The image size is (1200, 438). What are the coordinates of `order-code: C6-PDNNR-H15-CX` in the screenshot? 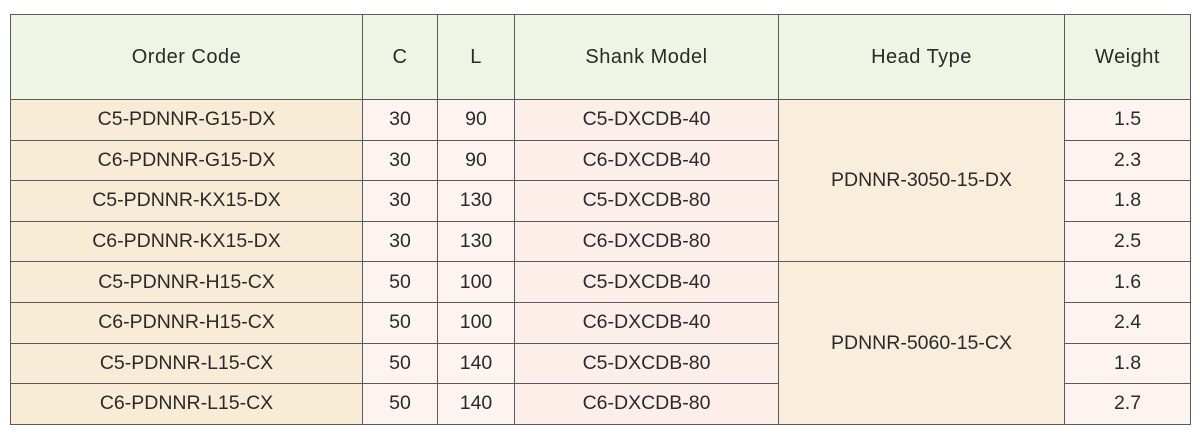 It's located at (186, 322).